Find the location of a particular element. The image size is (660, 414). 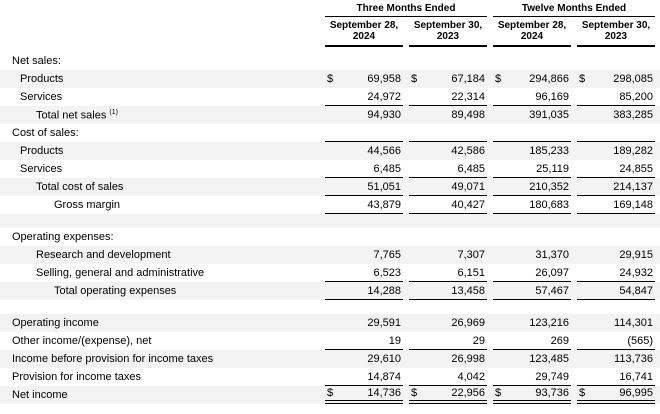

cell-number: 169,148 is located at coordinates (633, 204).